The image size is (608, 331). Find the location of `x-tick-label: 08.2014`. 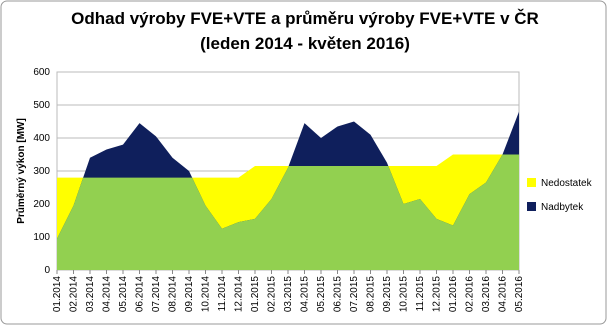

x-tick-label: 08.2014 is located at coordinates (173, 294).